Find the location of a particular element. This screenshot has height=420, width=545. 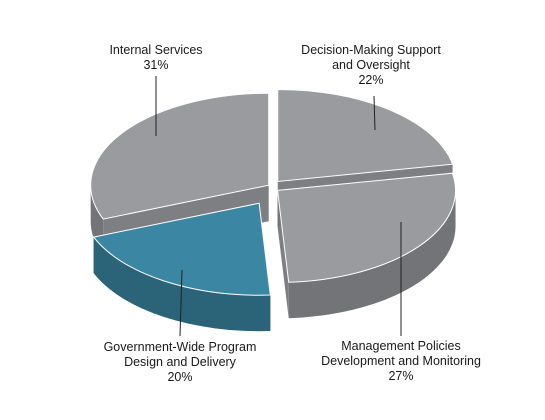

slice-label-line: Design and Delivery is located at coordinates (180, 362).